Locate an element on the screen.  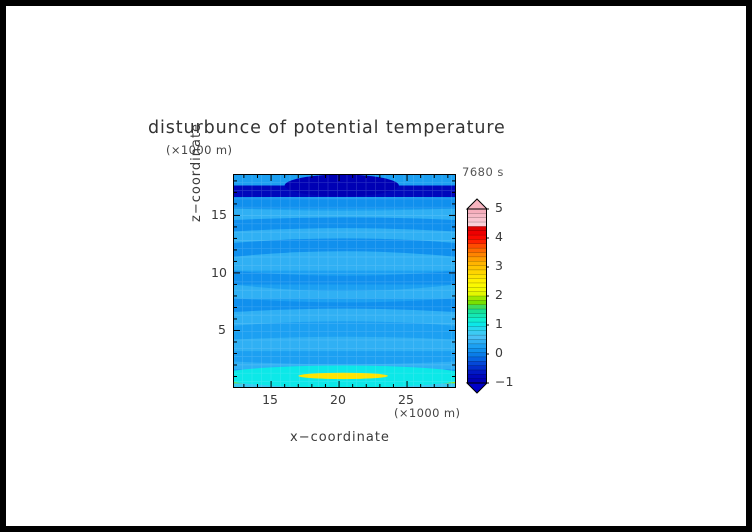
colorbar is located at coordinates (478, 296).